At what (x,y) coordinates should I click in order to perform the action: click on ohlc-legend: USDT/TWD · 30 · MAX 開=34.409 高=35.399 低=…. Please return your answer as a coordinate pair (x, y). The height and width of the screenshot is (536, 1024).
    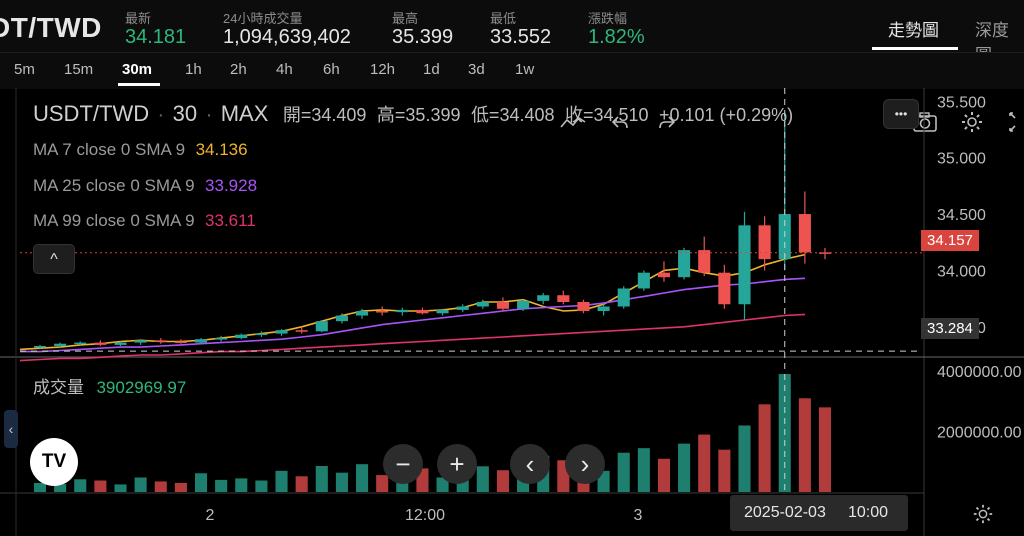
    Looking at the image, I should click on (413, 114).